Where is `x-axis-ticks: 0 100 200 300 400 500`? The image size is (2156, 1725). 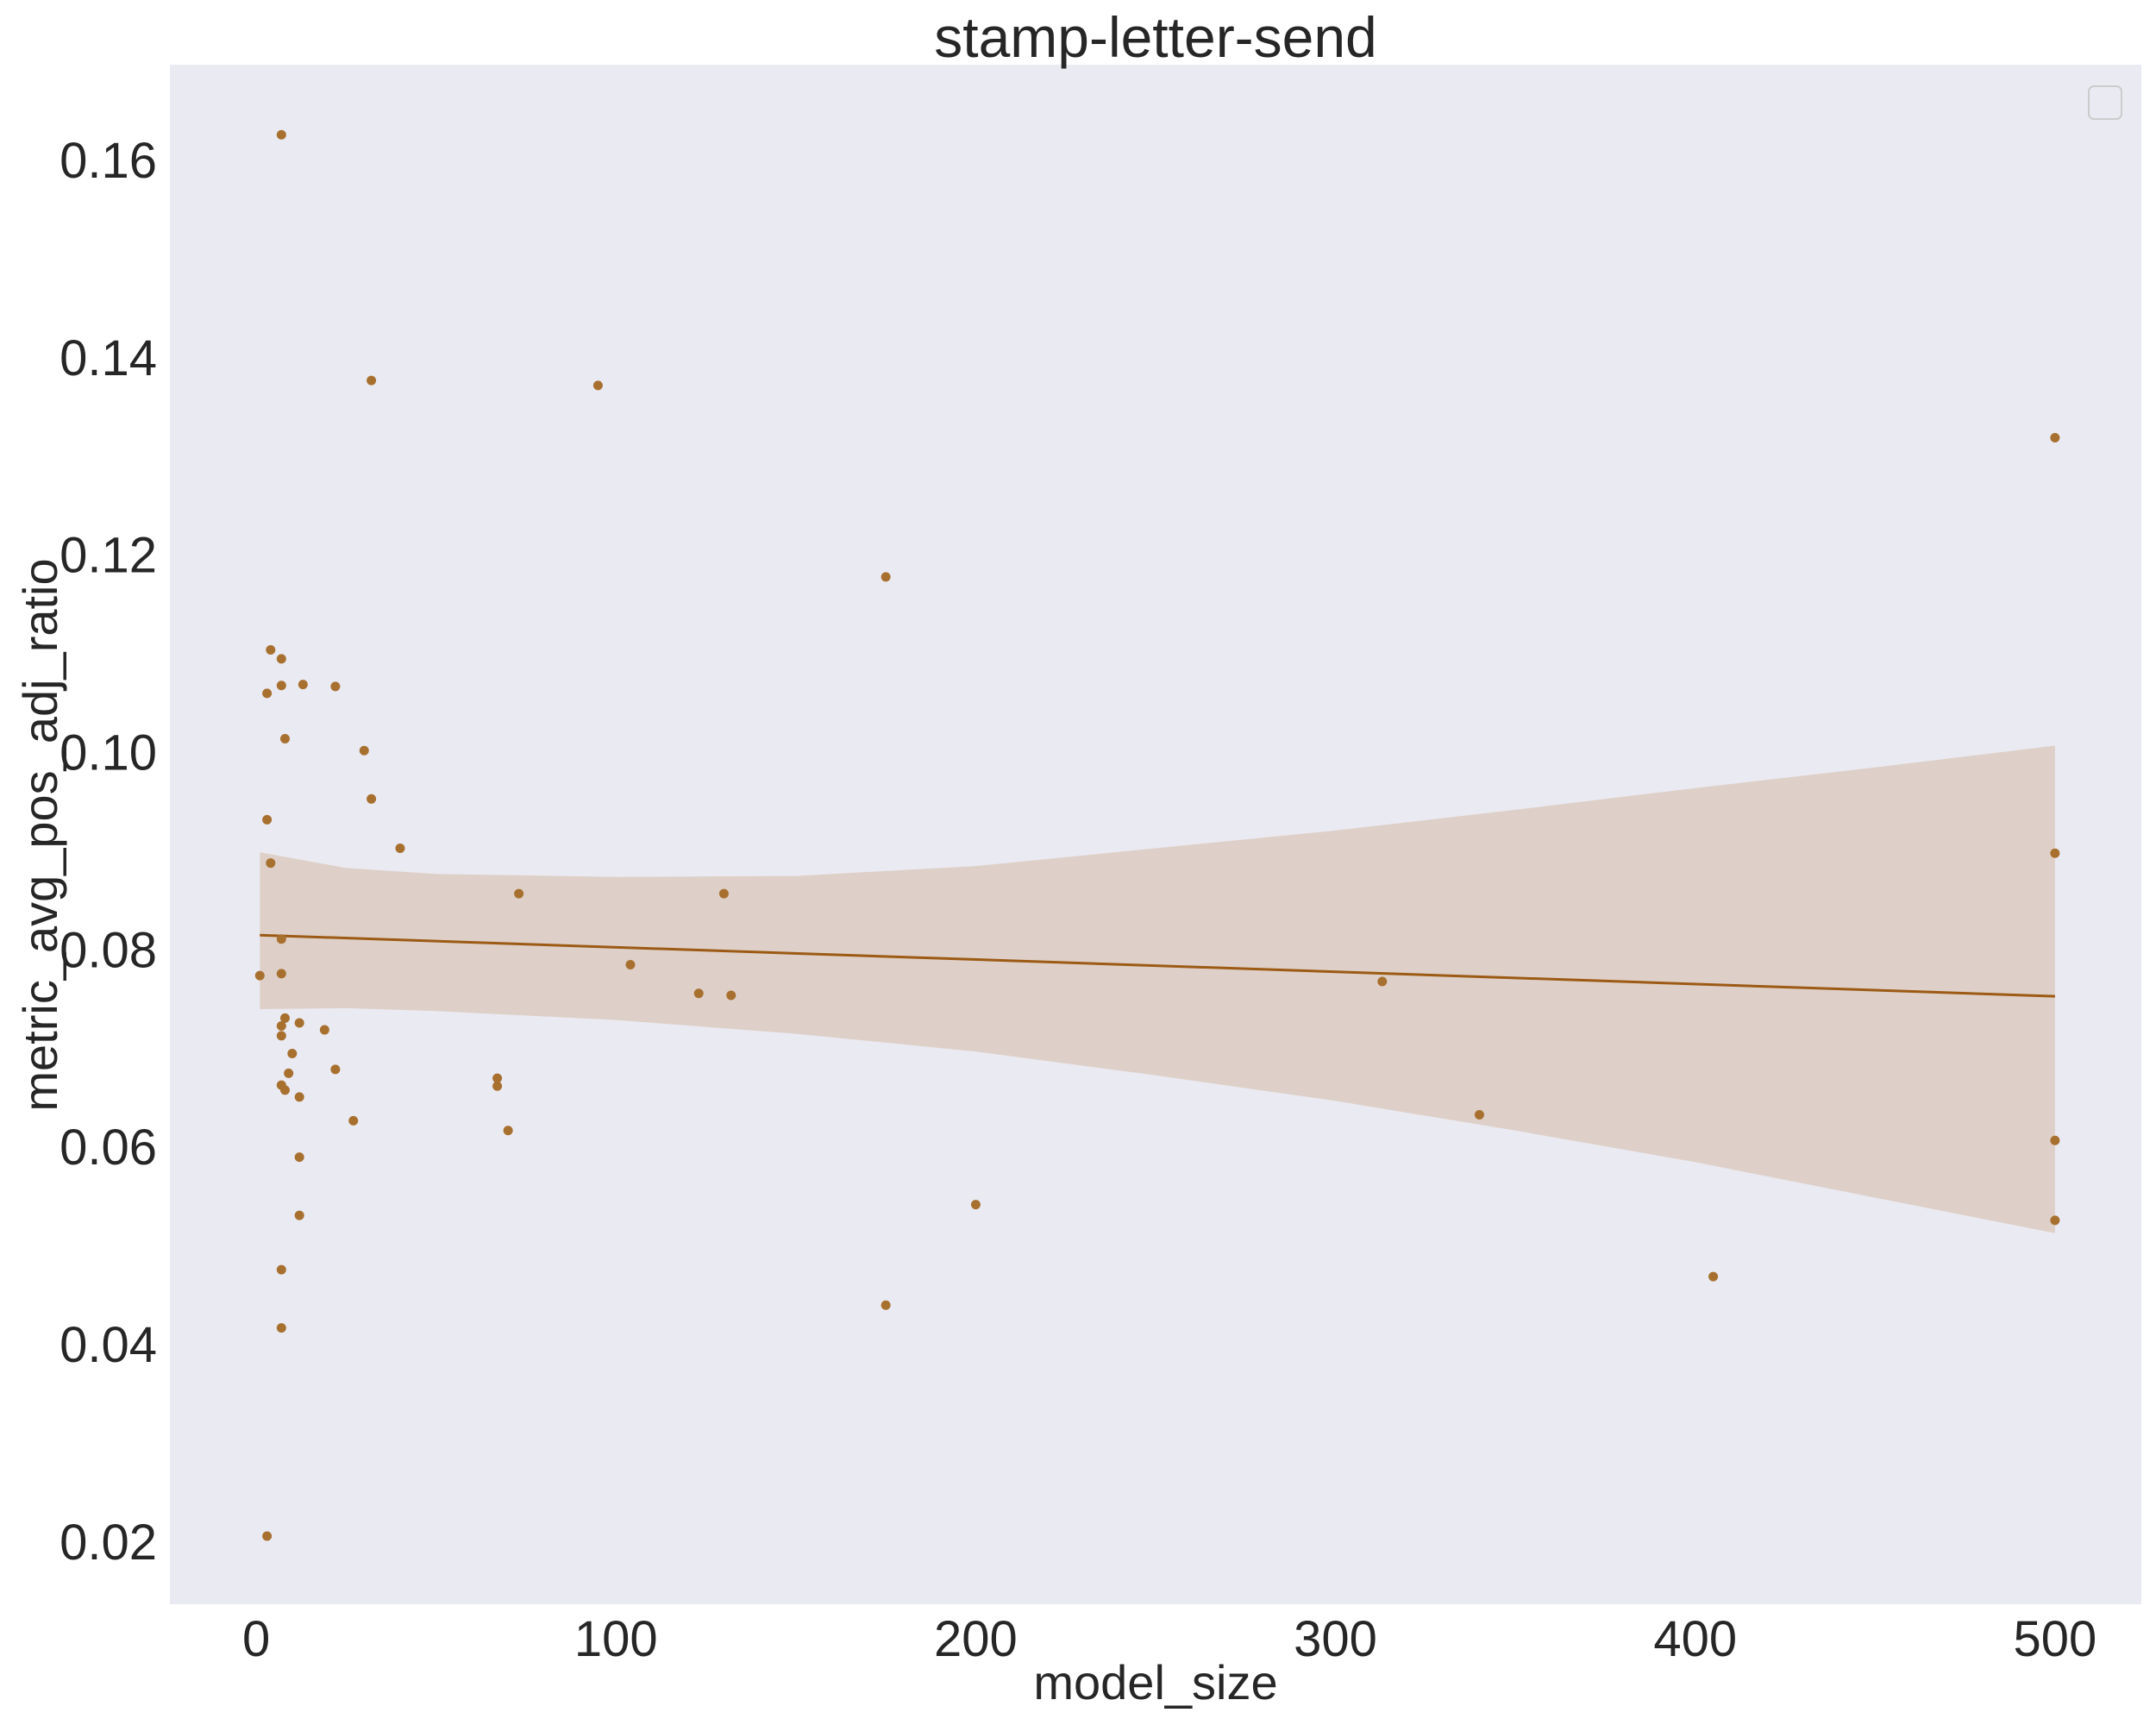 x-axis-ticks: 0 100 200 300 400 500 is located at coordinates (1169, 1639).